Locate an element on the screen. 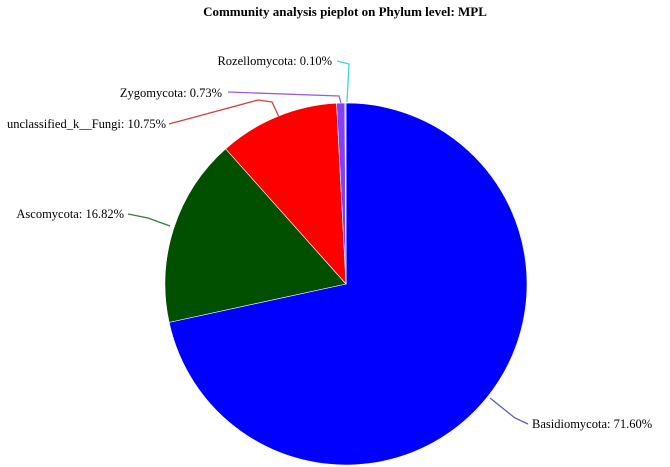 This screenshot has height=467, width=670. pie-slice-unclassified-k-fungi is located at coordinates (286, 193).